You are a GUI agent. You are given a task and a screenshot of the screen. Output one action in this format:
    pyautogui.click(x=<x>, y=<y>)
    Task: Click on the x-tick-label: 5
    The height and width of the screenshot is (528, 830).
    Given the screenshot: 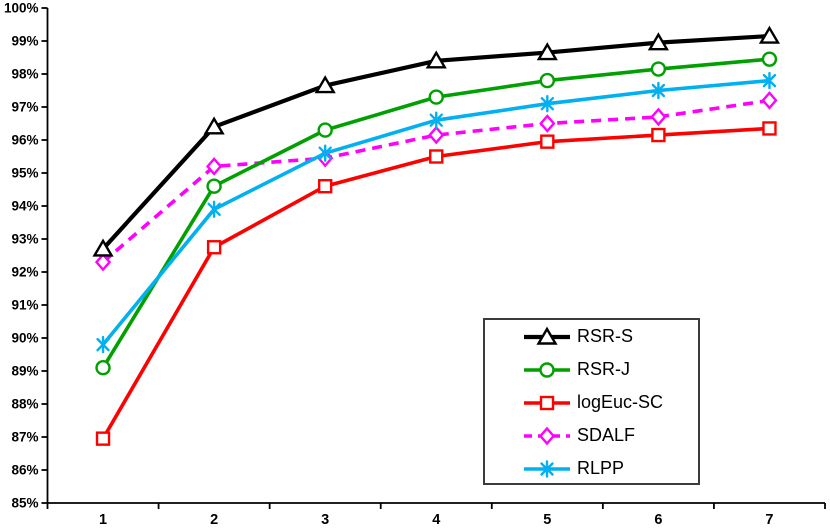 What is the action you would take?
    pyautogui.click(x=547, y=520)
    